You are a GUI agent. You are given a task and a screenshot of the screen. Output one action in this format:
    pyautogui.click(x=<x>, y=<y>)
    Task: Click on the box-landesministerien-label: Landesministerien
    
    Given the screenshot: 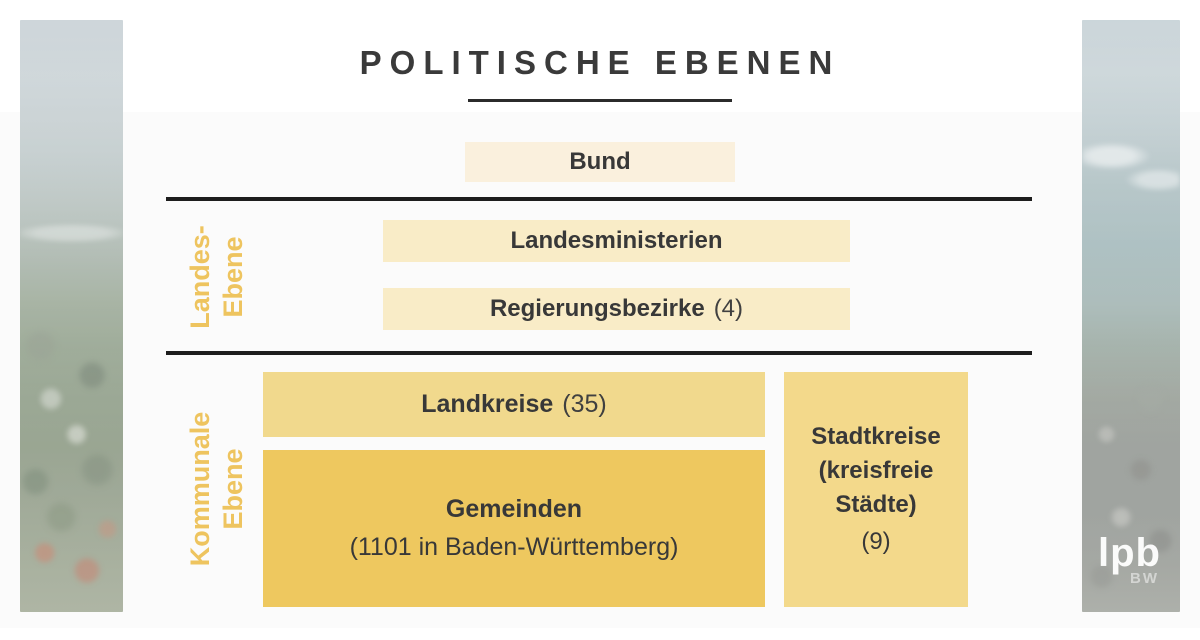 What is the action you would take?
    pyautogui.click(x=616, y=240)
    